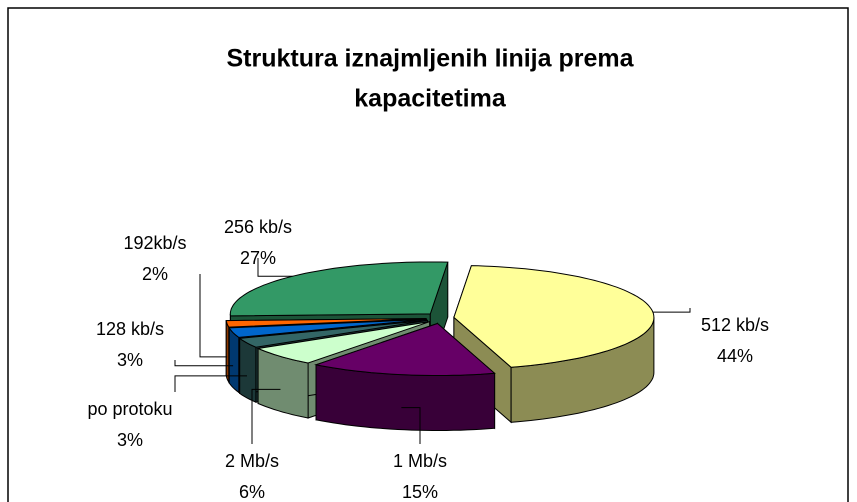 The image size is (857, 502). What do you see at coordinates (154, 243) in the screenshot?
I see `data-label-name: 192kb/s` at bounding box center [154, 243].